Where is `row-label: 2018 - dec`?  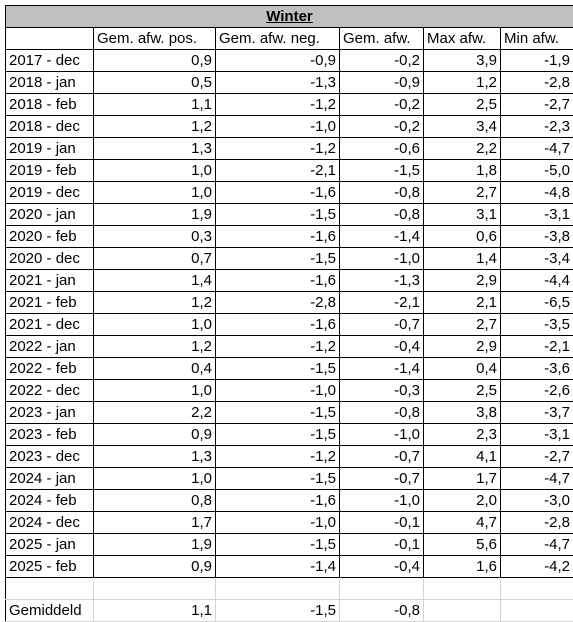
row-label: 2018 - dec is located at coordinates (50, 127).